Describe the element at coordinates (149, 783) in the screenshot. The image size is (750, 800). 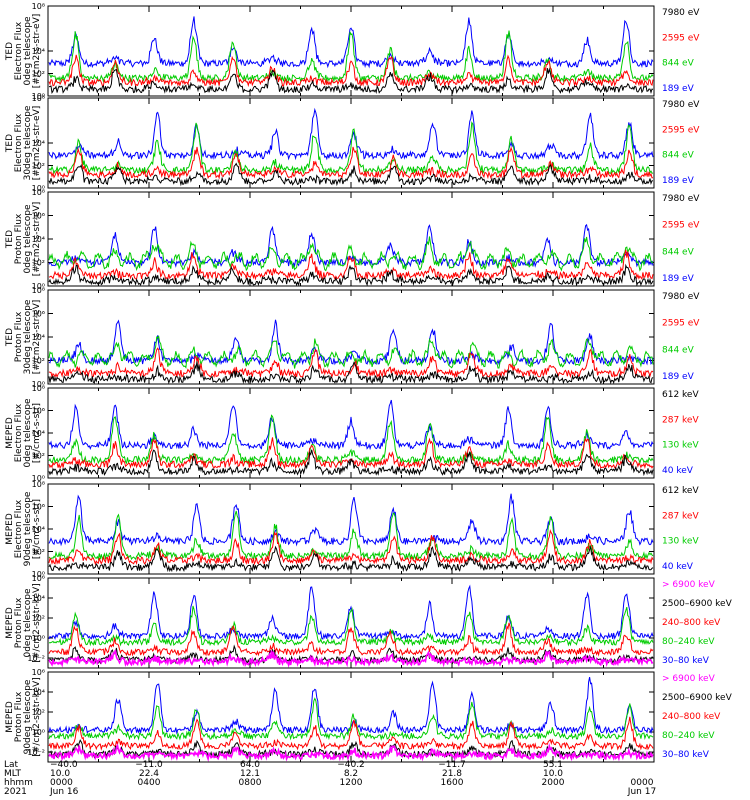
I see `footer-value: 0400` at that location.